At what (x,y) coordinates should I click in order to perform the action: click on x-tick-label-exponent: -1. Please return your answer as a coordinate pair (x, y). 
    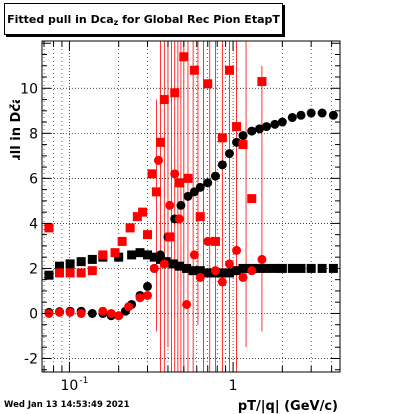
    Looking at the image, I should click on (83, 381).